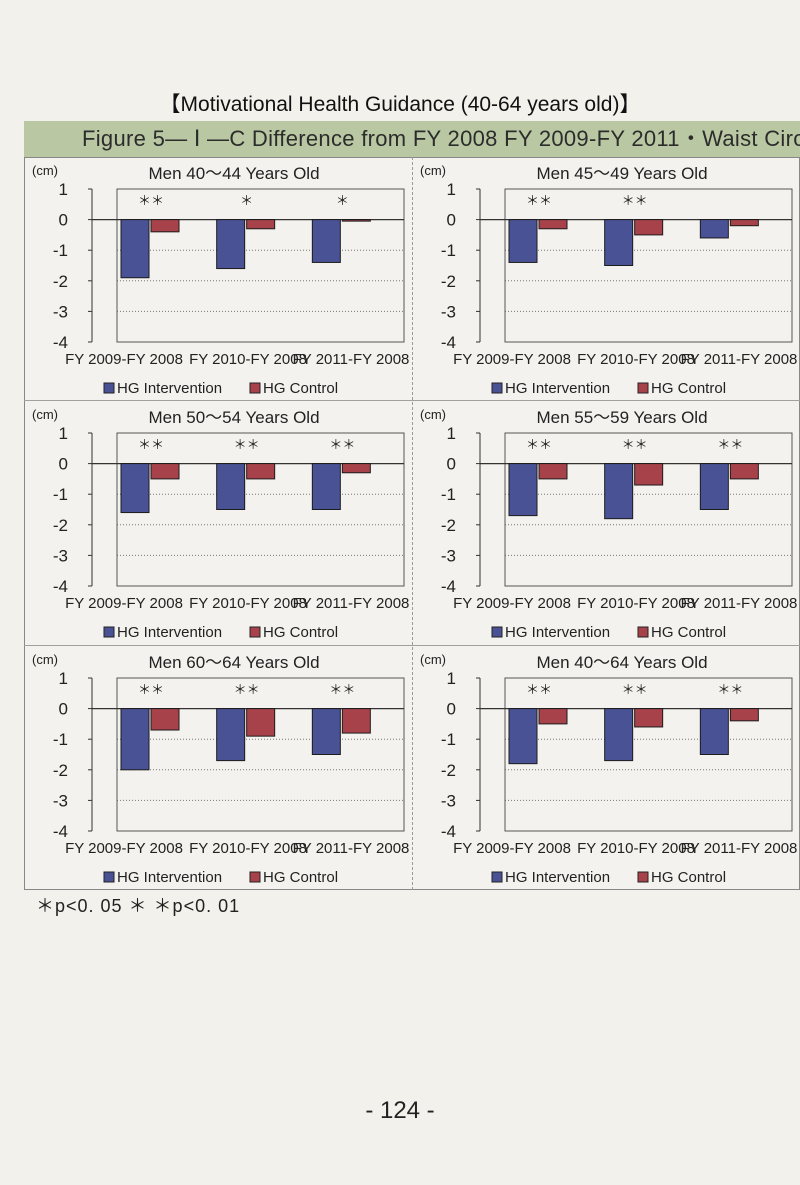 This screenshot has width=800, height=1185. Describe the element at coordinates (233, 417) in the screenshot. I see `chart-title: Men 50～54 Years Old` at that location.